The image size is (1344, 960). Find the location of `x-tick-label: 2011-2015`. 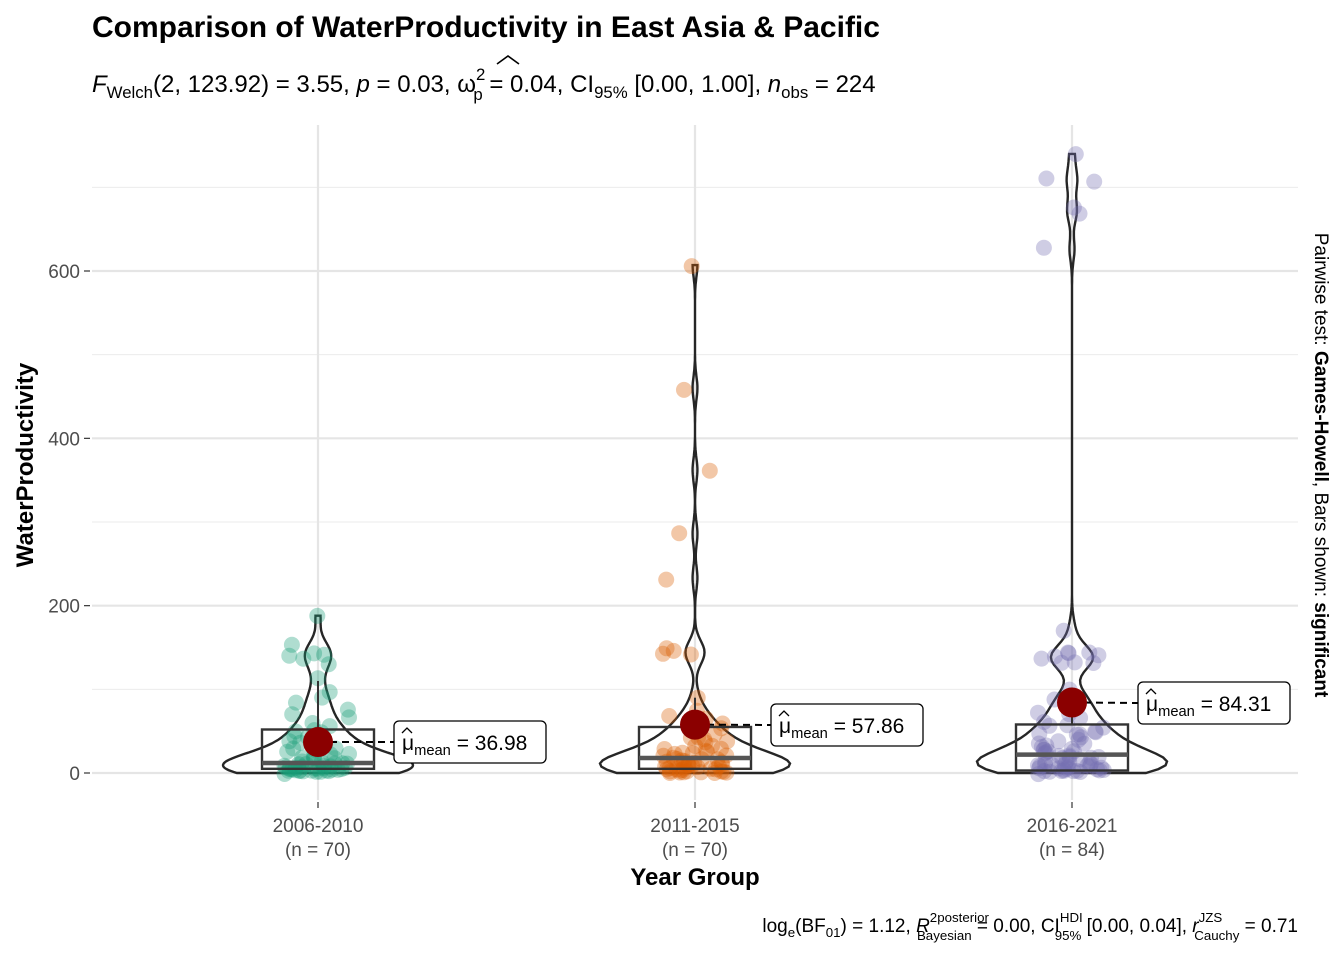

x-tick-label: 2011-2015 is located at coordinates (694, 826).